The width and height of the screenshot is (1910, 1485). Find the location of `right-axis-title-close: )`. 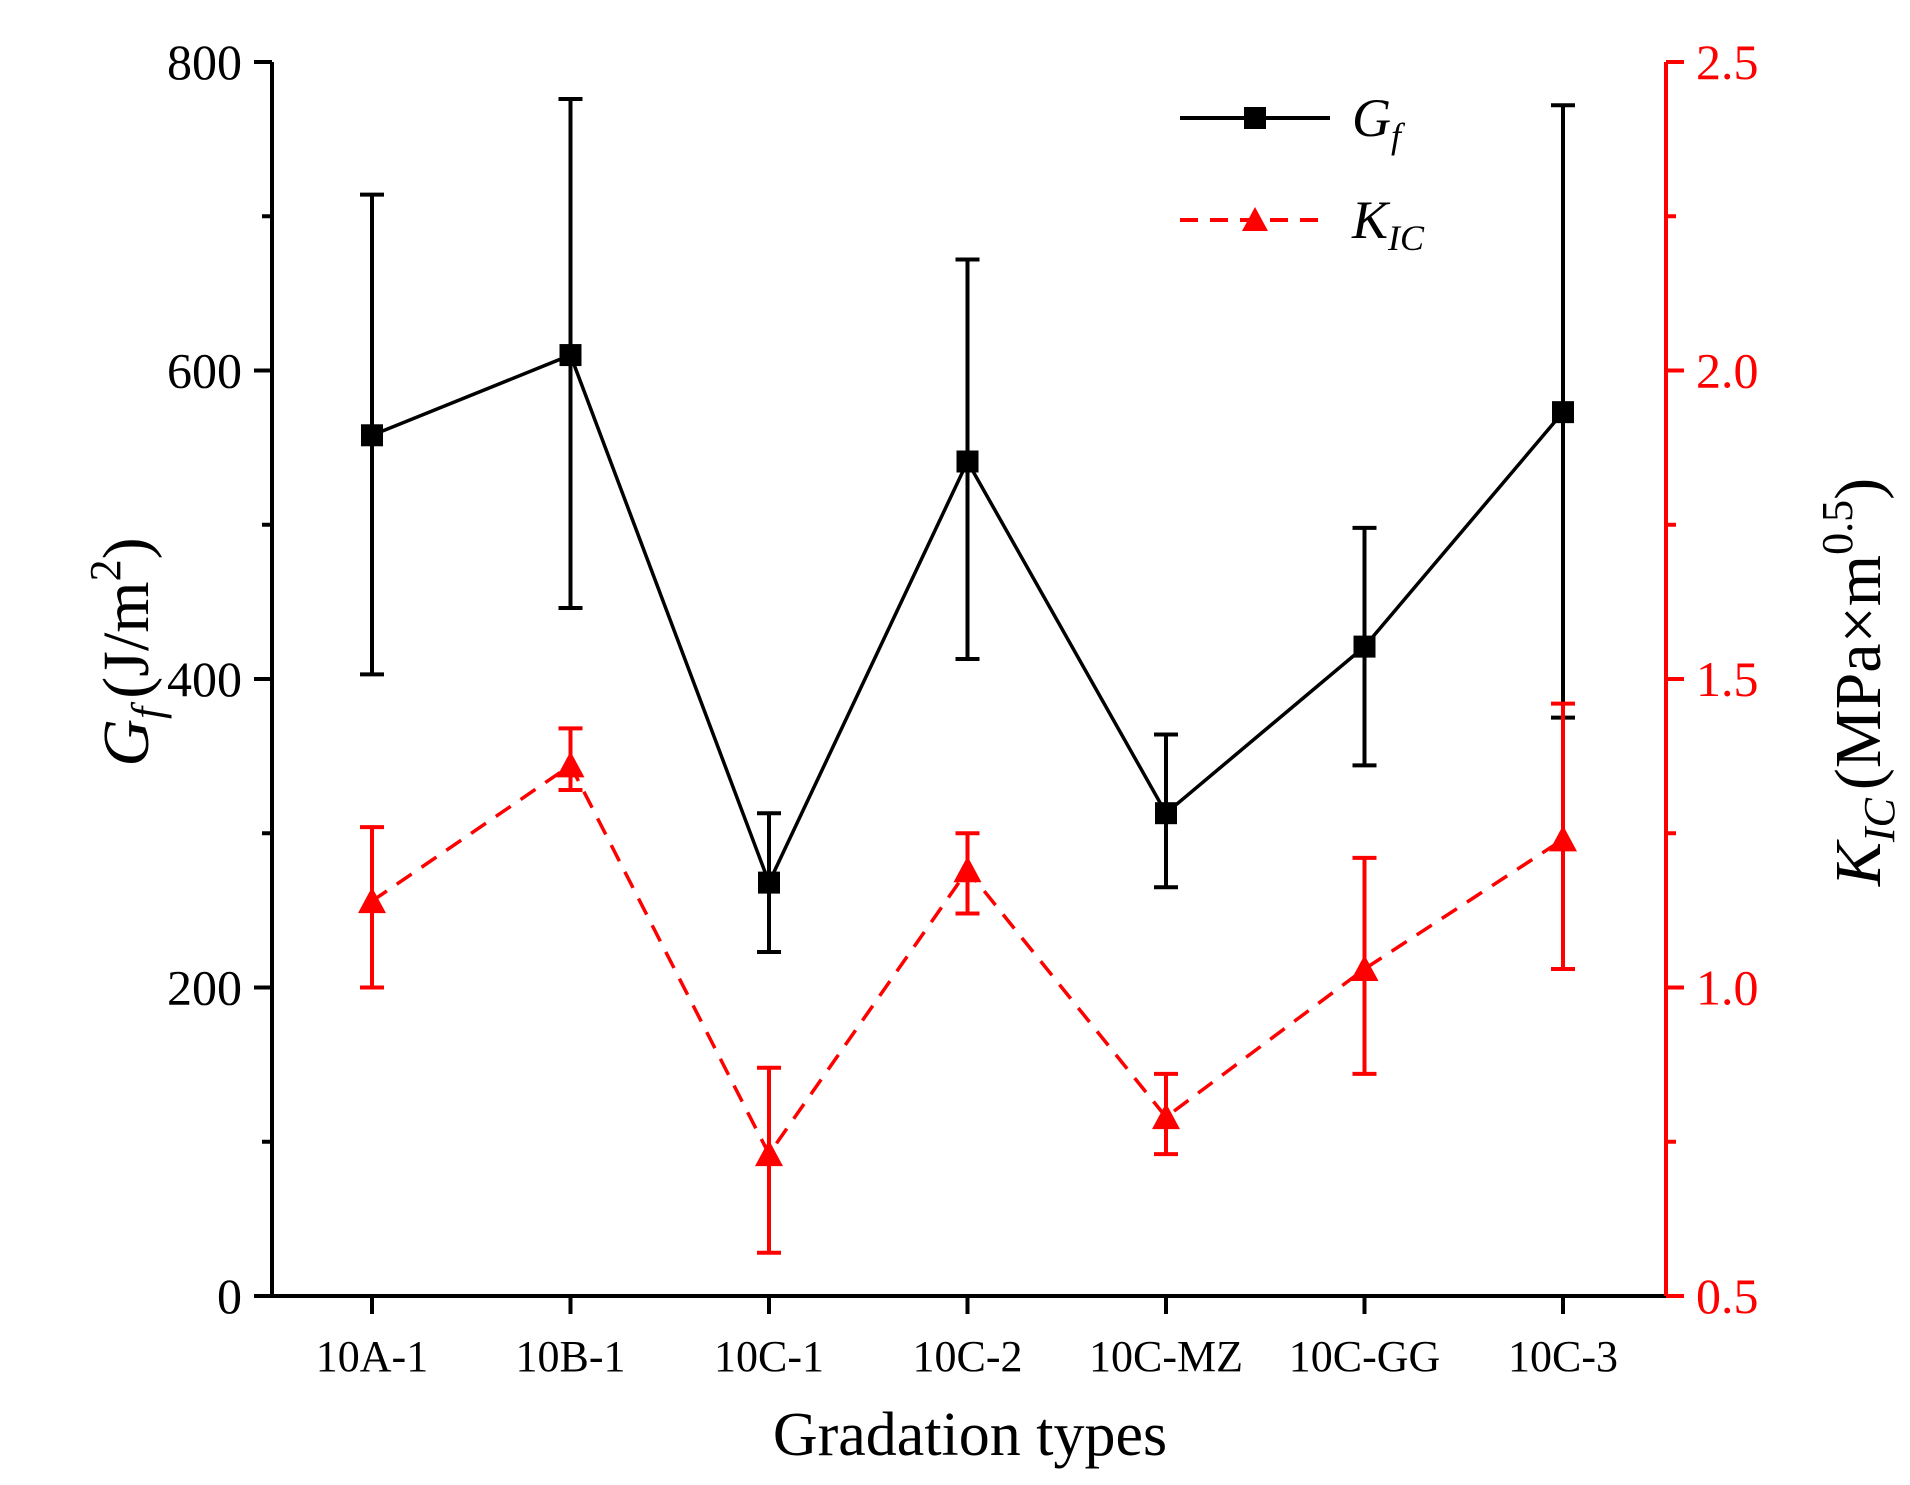

right-axis-title-close: ) is located at coordinates (1858, 489).